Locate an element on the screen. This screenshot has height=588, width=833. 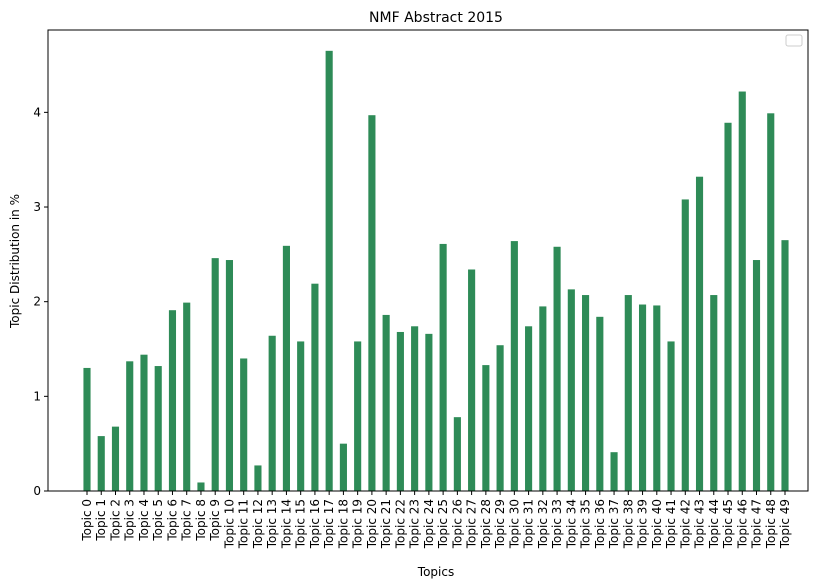
x-tick-label-21: Topic 21 is located at coordinates (386, 524).